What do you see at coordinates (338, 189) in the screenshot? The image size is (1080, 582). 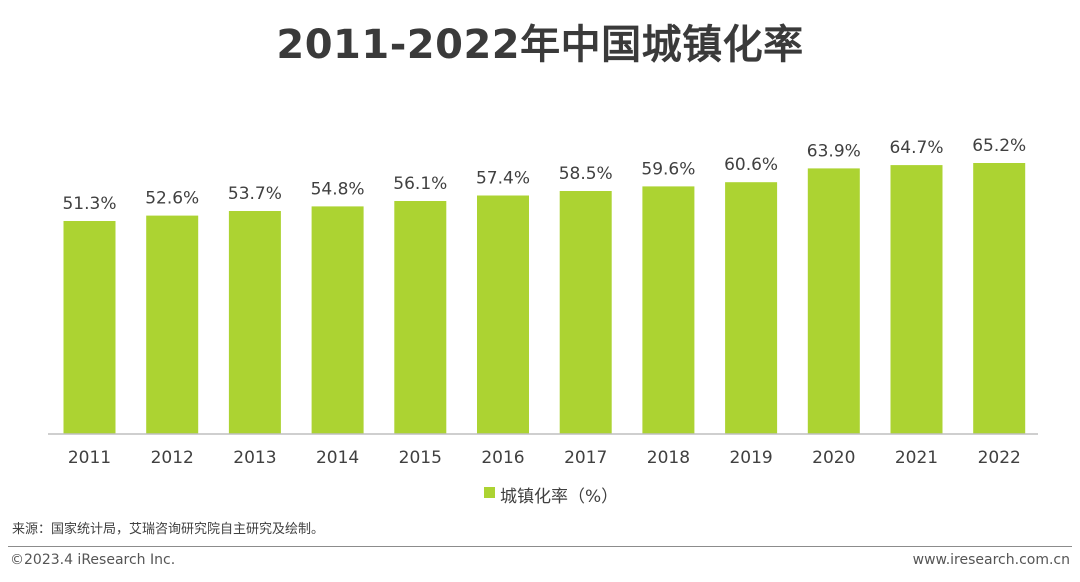 I see `data-label-2014: 54.8%` at bounding box center [338, 189].